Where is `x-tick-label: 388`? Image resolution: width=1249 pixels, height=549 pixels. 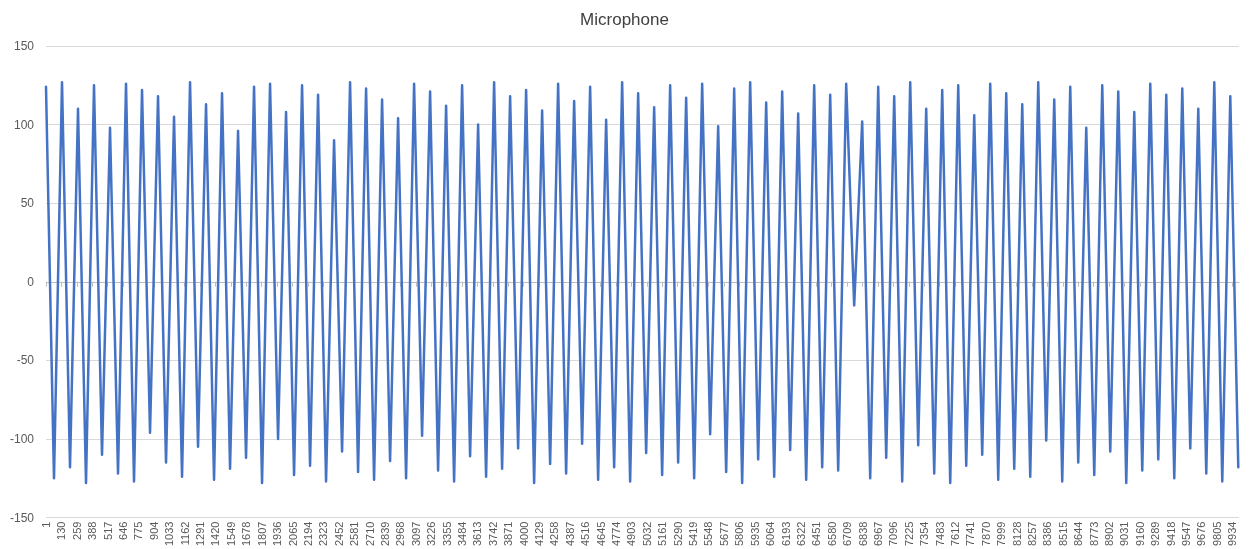
x-tick-label: 388 is located at coordinates (92, 530).